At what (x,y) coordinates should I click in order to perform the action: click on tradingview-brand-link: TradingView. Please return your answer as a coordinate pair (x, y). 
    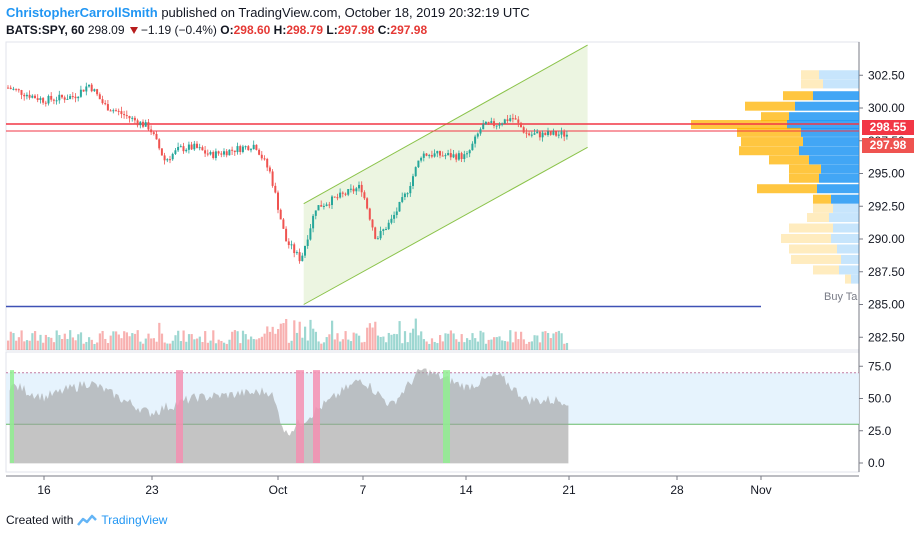
    Looking at the image, I should click on (134, 520).